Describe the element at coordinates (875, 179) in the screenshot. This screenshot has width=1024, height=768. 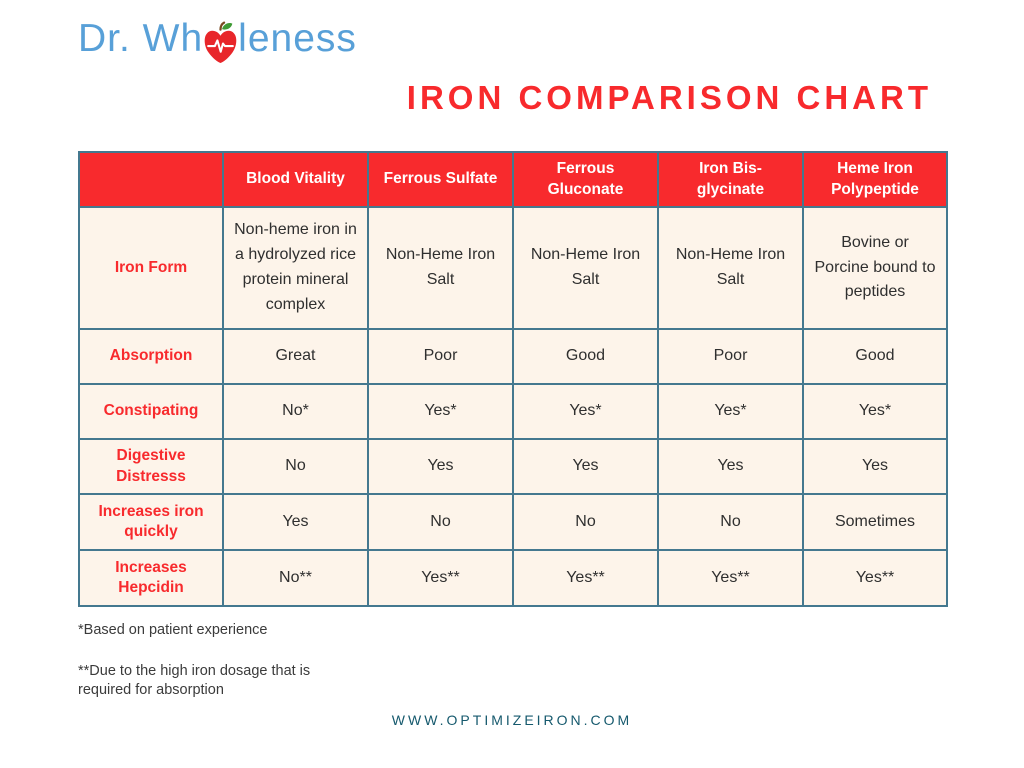
I see `header-heme-iron-polypeptide: Heme Iron Polypeptide` at that location.